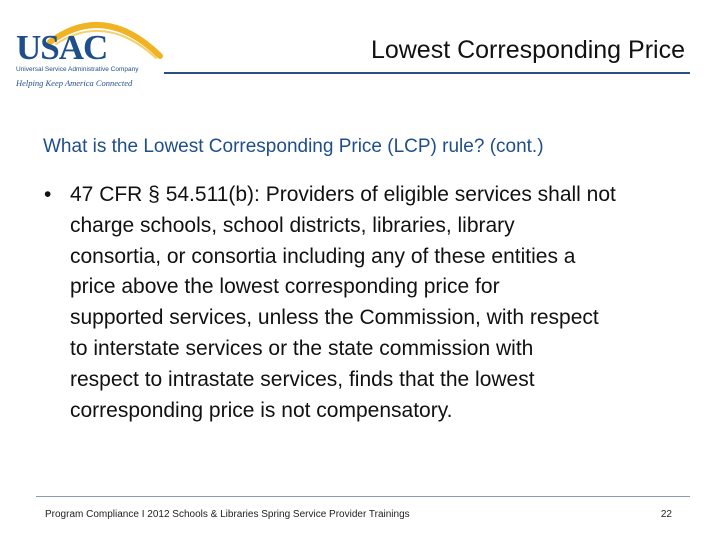 Image resolution: width=720 pixels, height=540 pixels. Describe the element at coordinates (527, 50) in the screenshot. I see `slide-title: Lowest Corresponding Price` at that location.